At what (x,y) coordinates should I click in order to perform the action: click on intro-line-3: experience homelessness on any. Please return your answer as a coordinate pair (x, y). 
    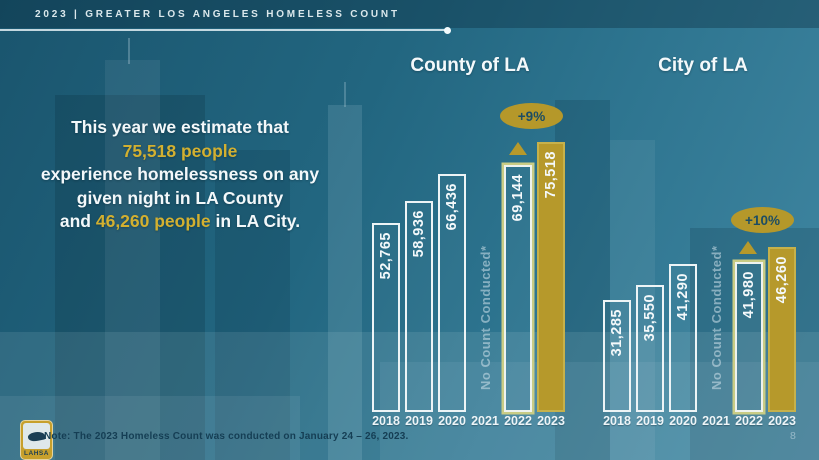
    Looking at the image, I should click on (180, 174).